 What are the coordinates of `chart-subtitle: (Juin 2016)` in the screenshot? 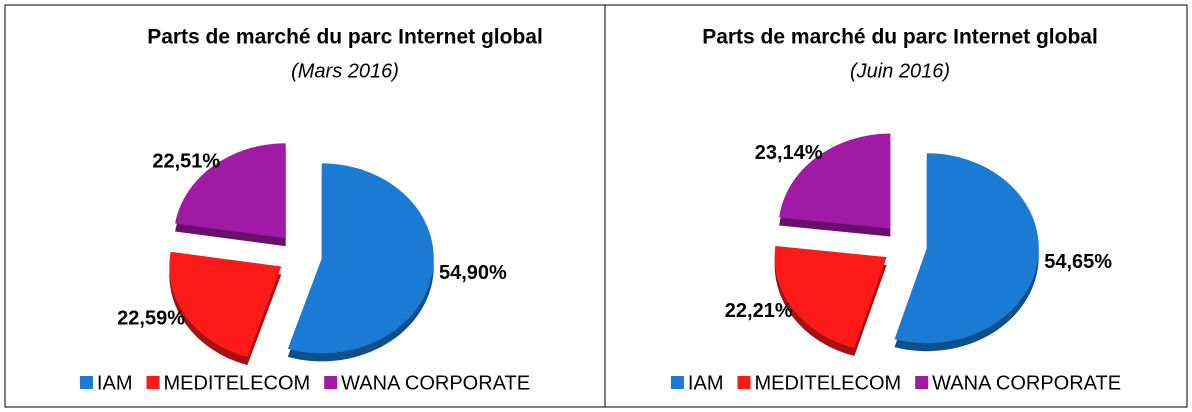 It's located at (900, 71).